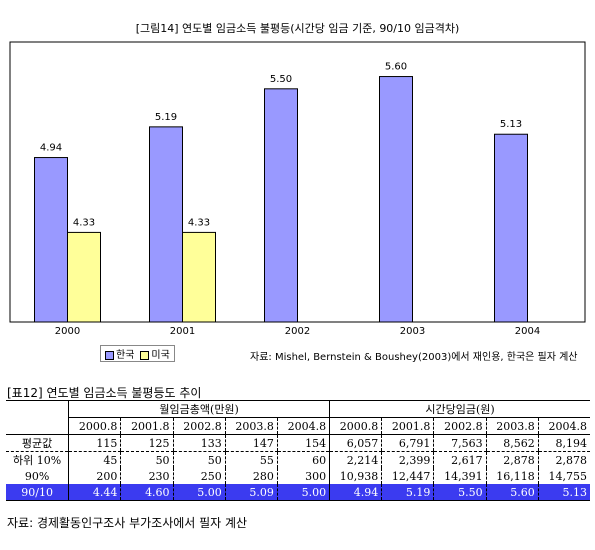 The image size is (595, 550). What do you see at coordinates (459, 409) in the screenshot?
I see `group-header-hourly: 시간당임금(원)` at bounding box center [459, 409].